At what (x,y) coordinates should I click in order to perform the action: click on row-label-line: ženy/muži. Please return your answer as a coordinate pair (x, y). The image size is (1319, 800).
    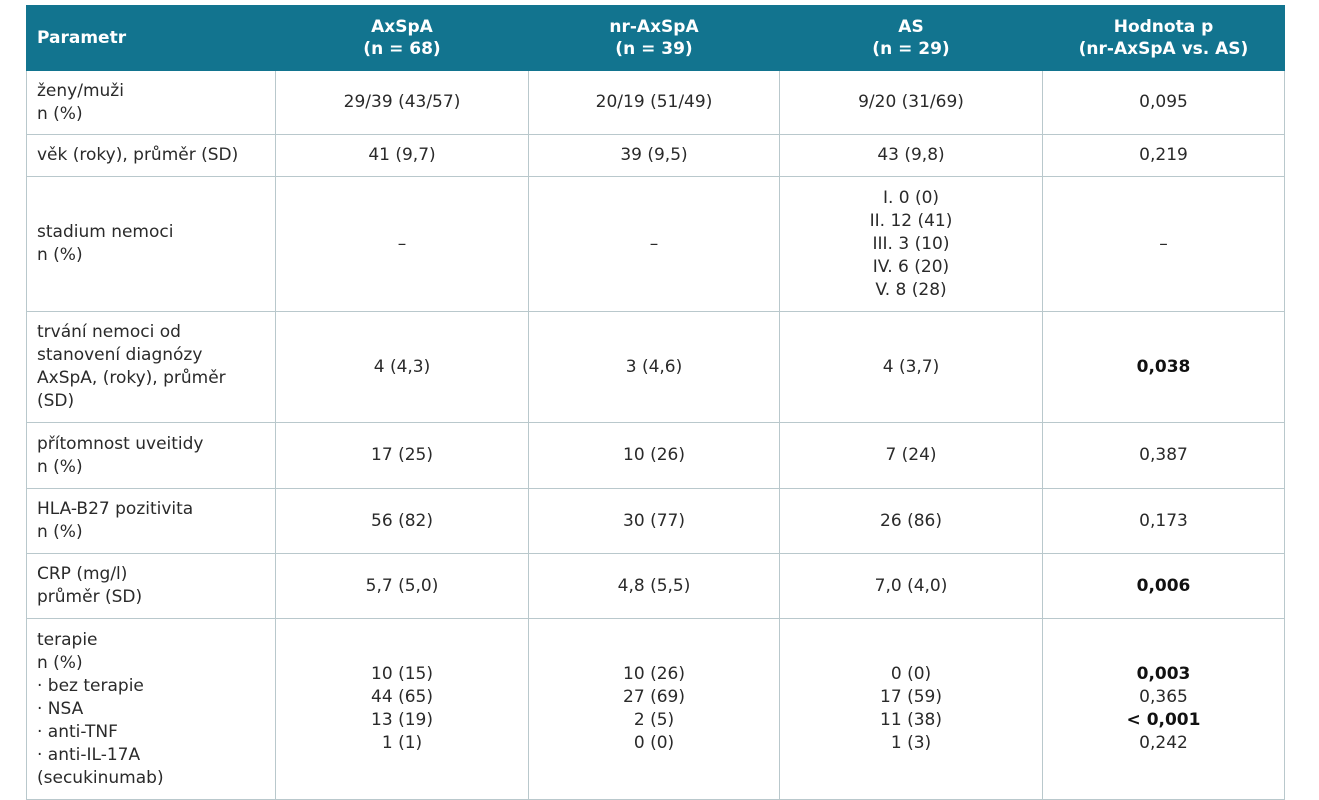
    Looking at the image, I should click on (80, 90).